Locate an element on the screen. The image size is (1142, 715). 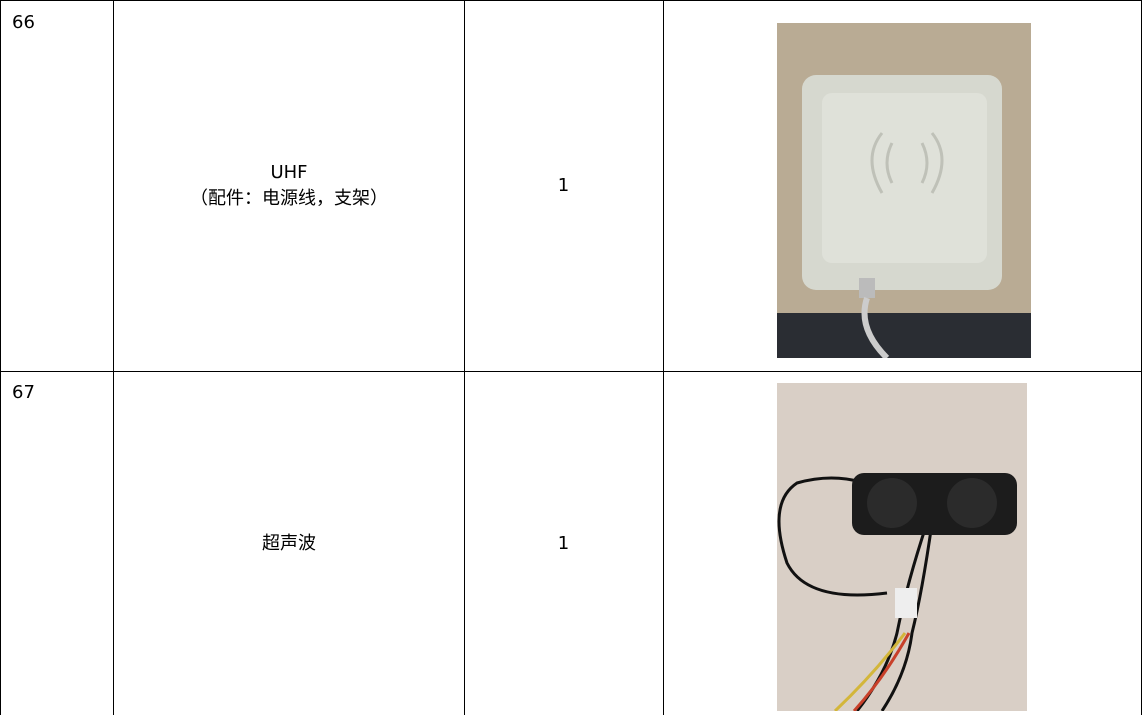
photo-uhf is located at coordinates (904, 190).